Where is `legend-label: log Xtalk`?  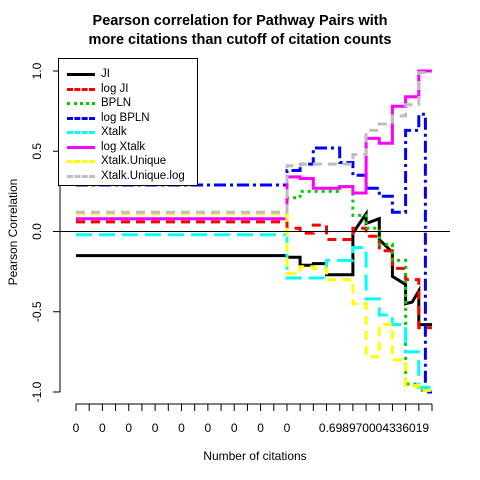 legend-label: log Xtalk is located at coordinates (123, 146).